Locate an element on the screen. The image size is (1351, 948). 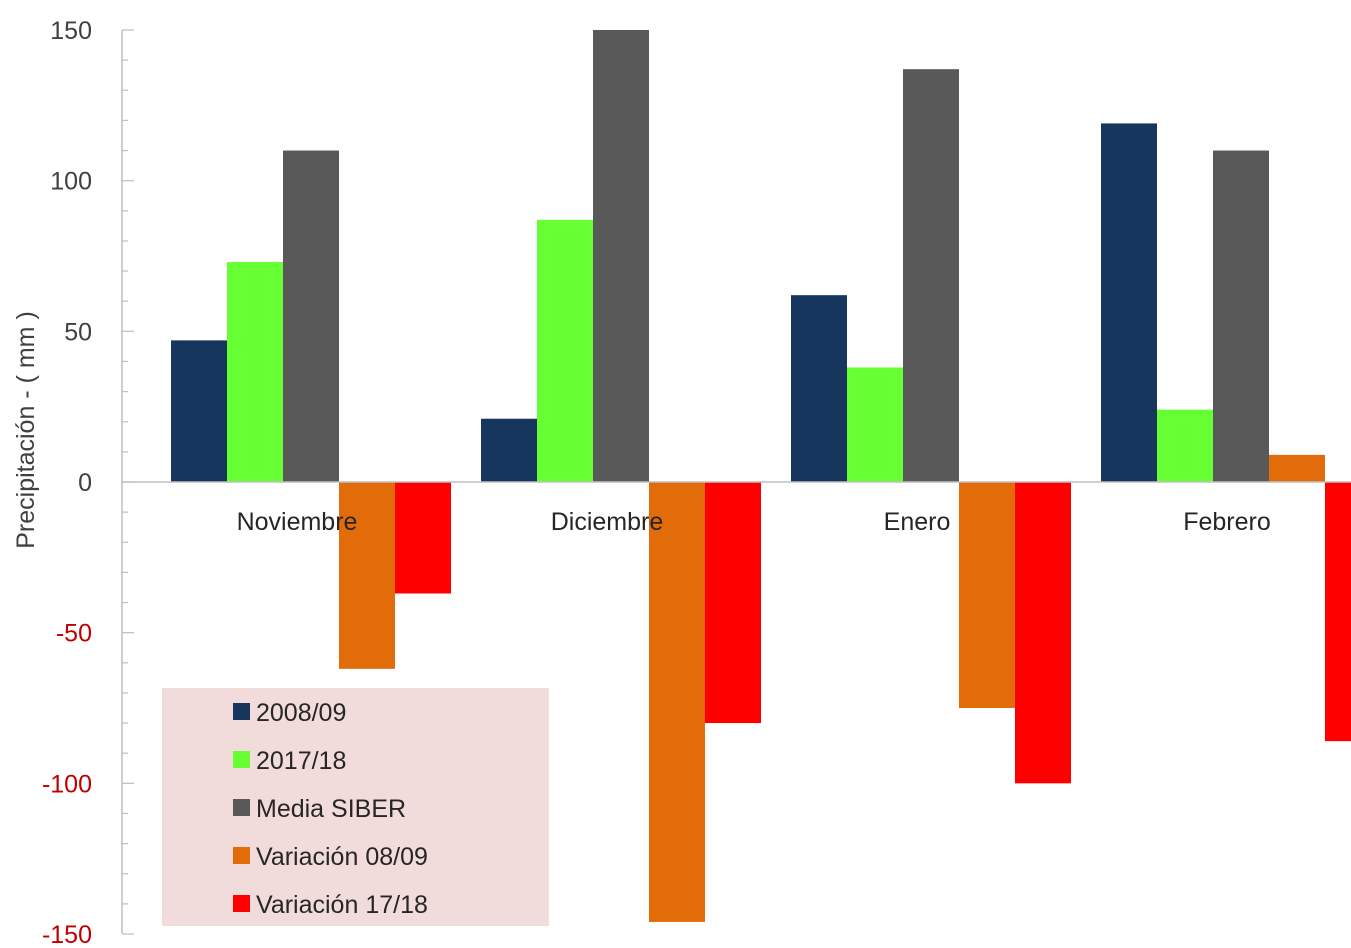
category-labels-layer: Noviembre Diciembre Enero Febrero is located at coordinates (754, 522).